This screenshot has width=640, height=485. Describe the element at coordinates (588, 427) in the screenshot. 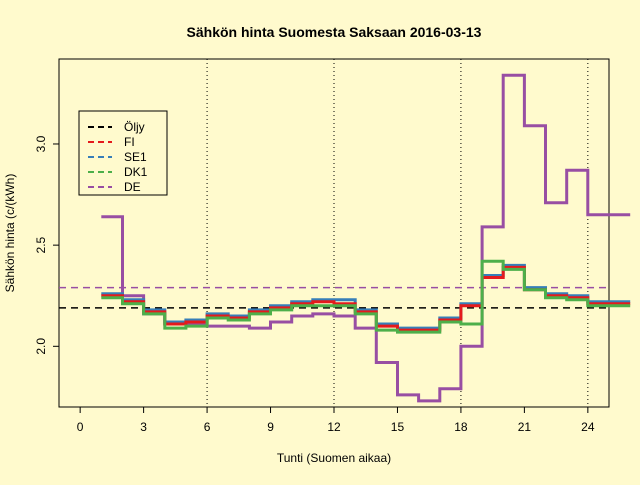

I see `x-tick-label: 24` at that location.